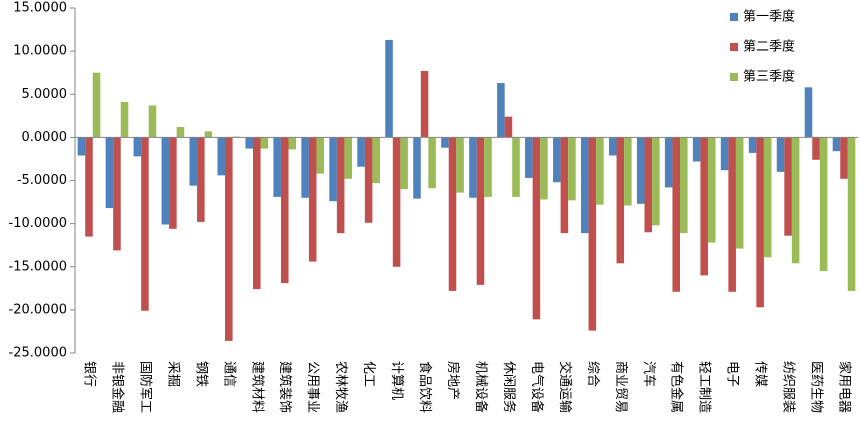  I want to click on x-tick-label: 商业贸易, so click(620, 387).